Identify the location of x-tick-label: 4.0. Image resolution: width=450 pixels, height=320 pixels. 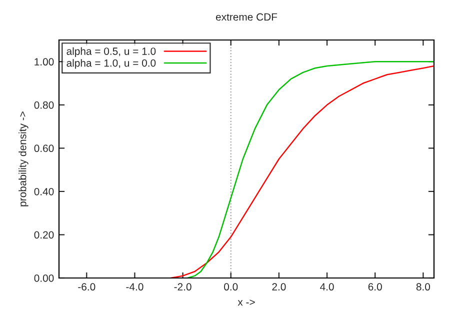
(327, 287).